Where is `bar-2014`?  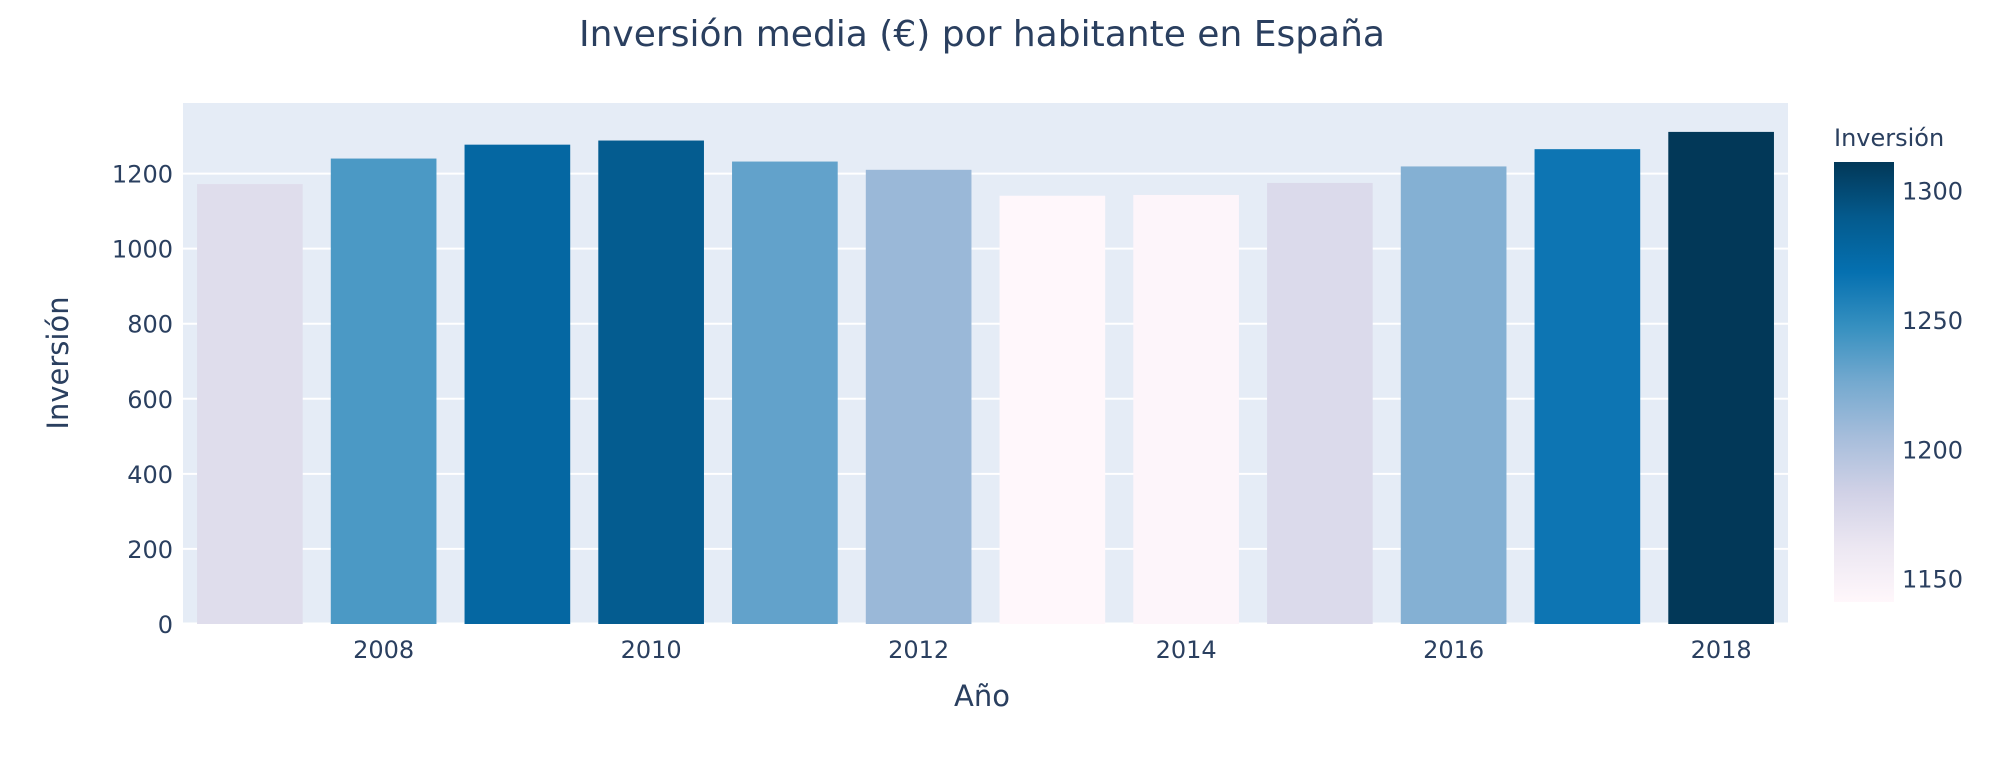
bar-2014 is located at coordinates (1186, 409).